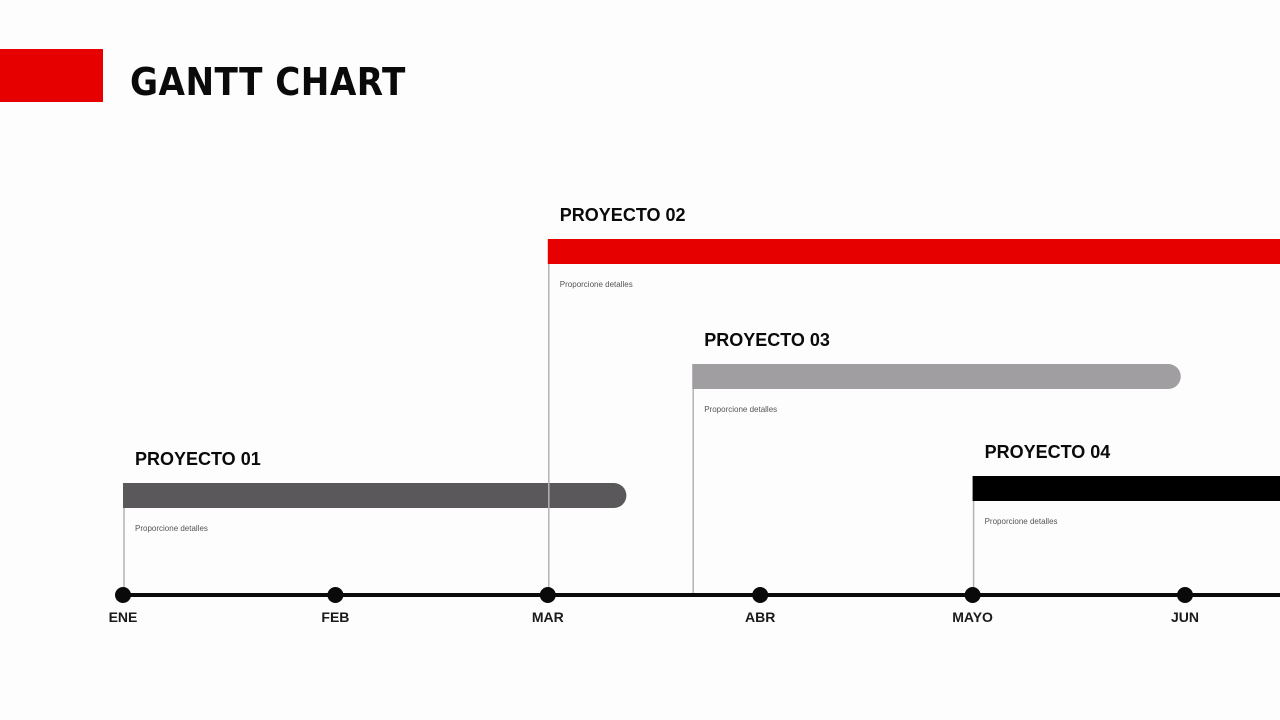  Describe the element at coordinates (268, 82) in the screenshot. I see `page-title: GANTT CHART` at that location.